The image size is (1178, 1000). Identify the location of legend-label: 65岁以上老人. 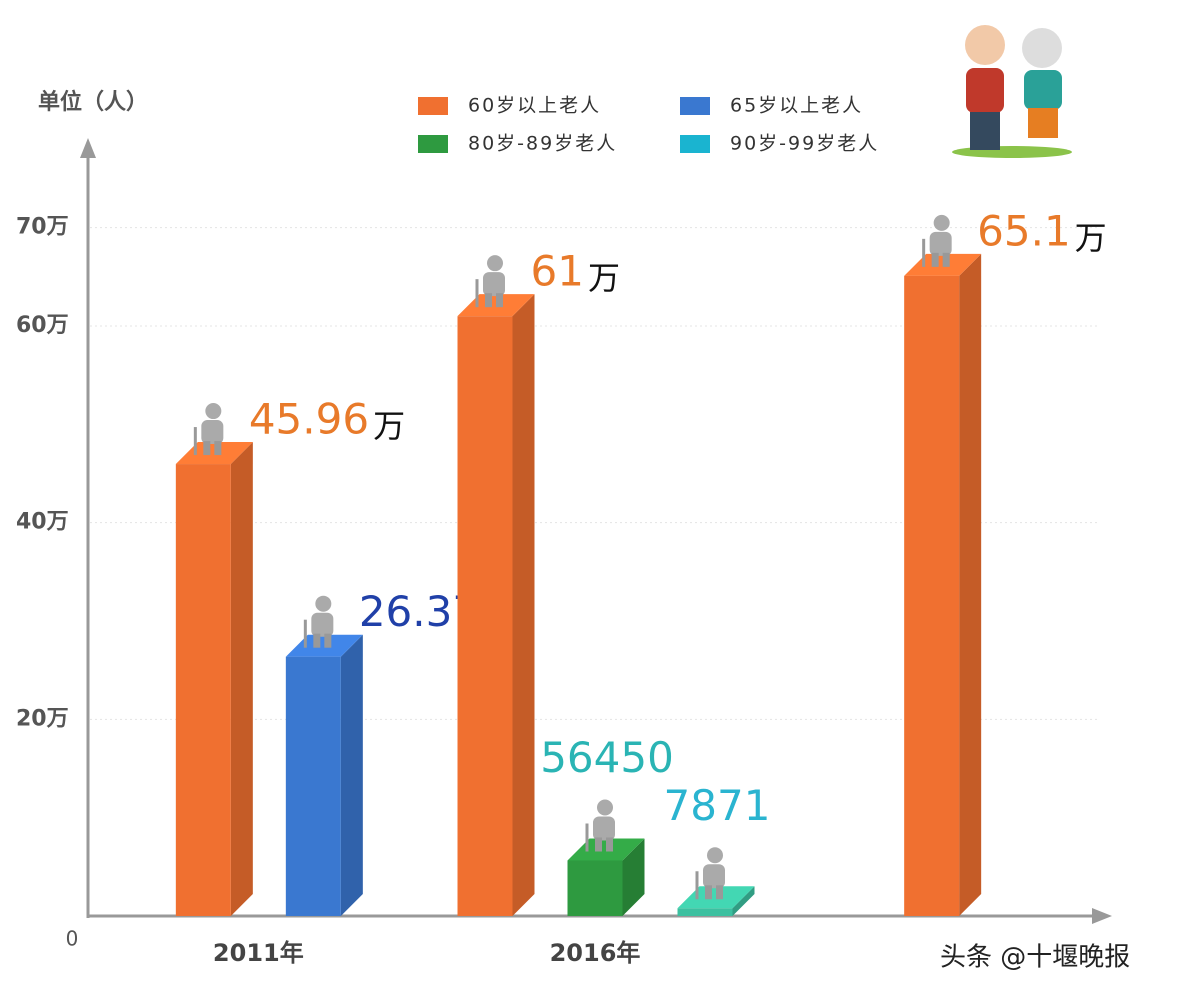
(796, 106).